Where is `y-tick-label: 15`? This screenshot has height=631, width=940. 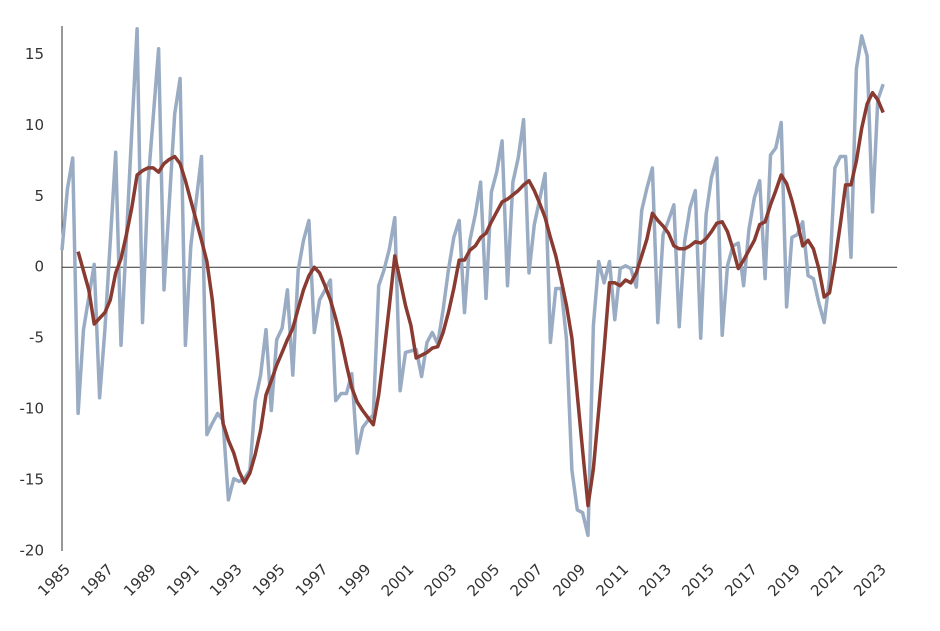
y-tick-label: 15 is located at coordinates (34, 54).